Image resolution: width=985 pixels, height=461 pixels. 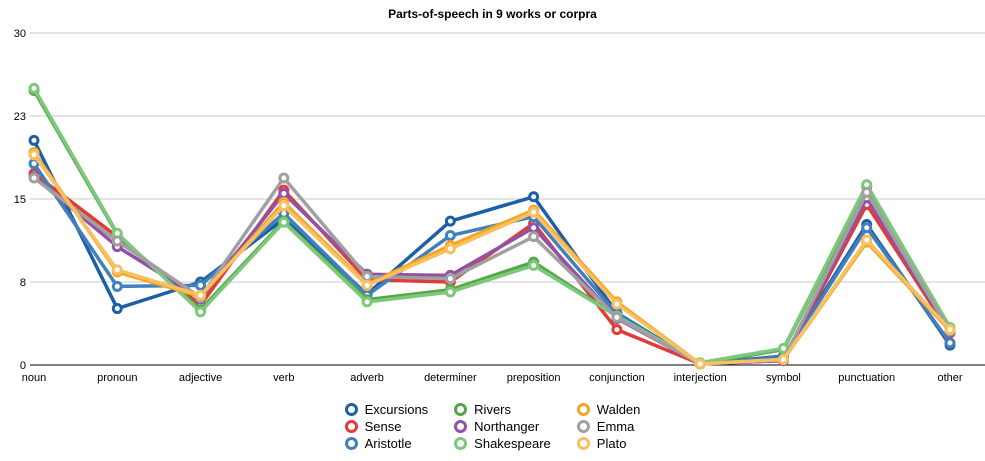 I want to click on data-point-plato-determiner, so click(x=450, y=249).